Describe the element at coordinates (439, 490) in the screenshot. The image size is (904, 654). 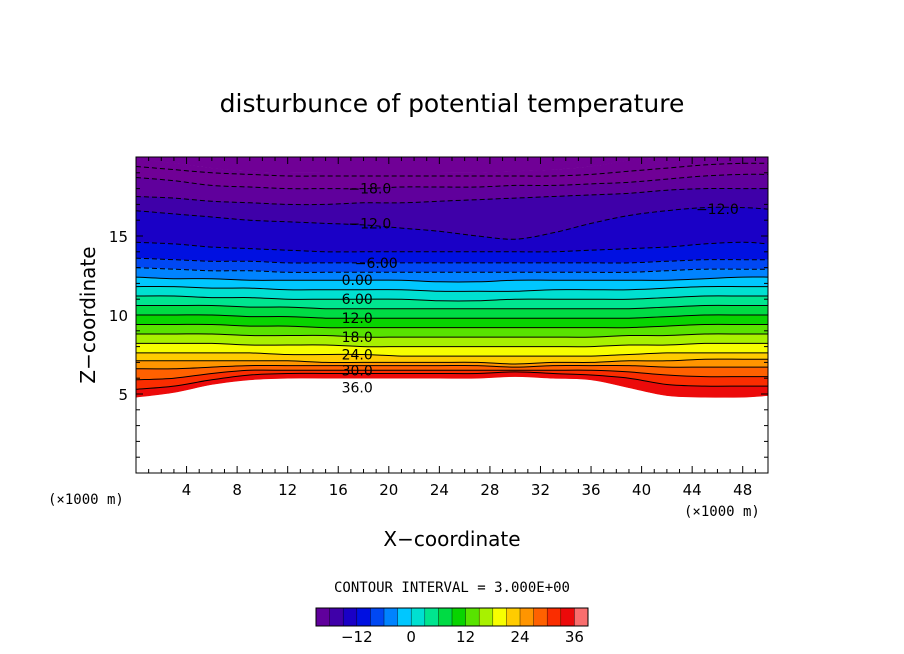
I see `x-tick-label: 24` at that location.